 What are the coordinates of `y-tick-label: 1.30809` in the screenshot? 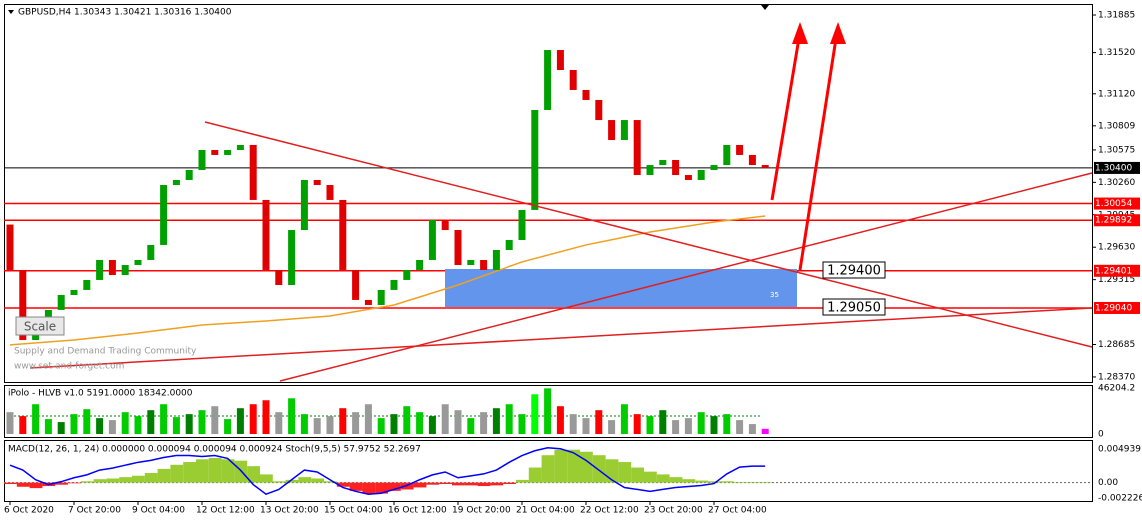 It's located at (1116, 126).